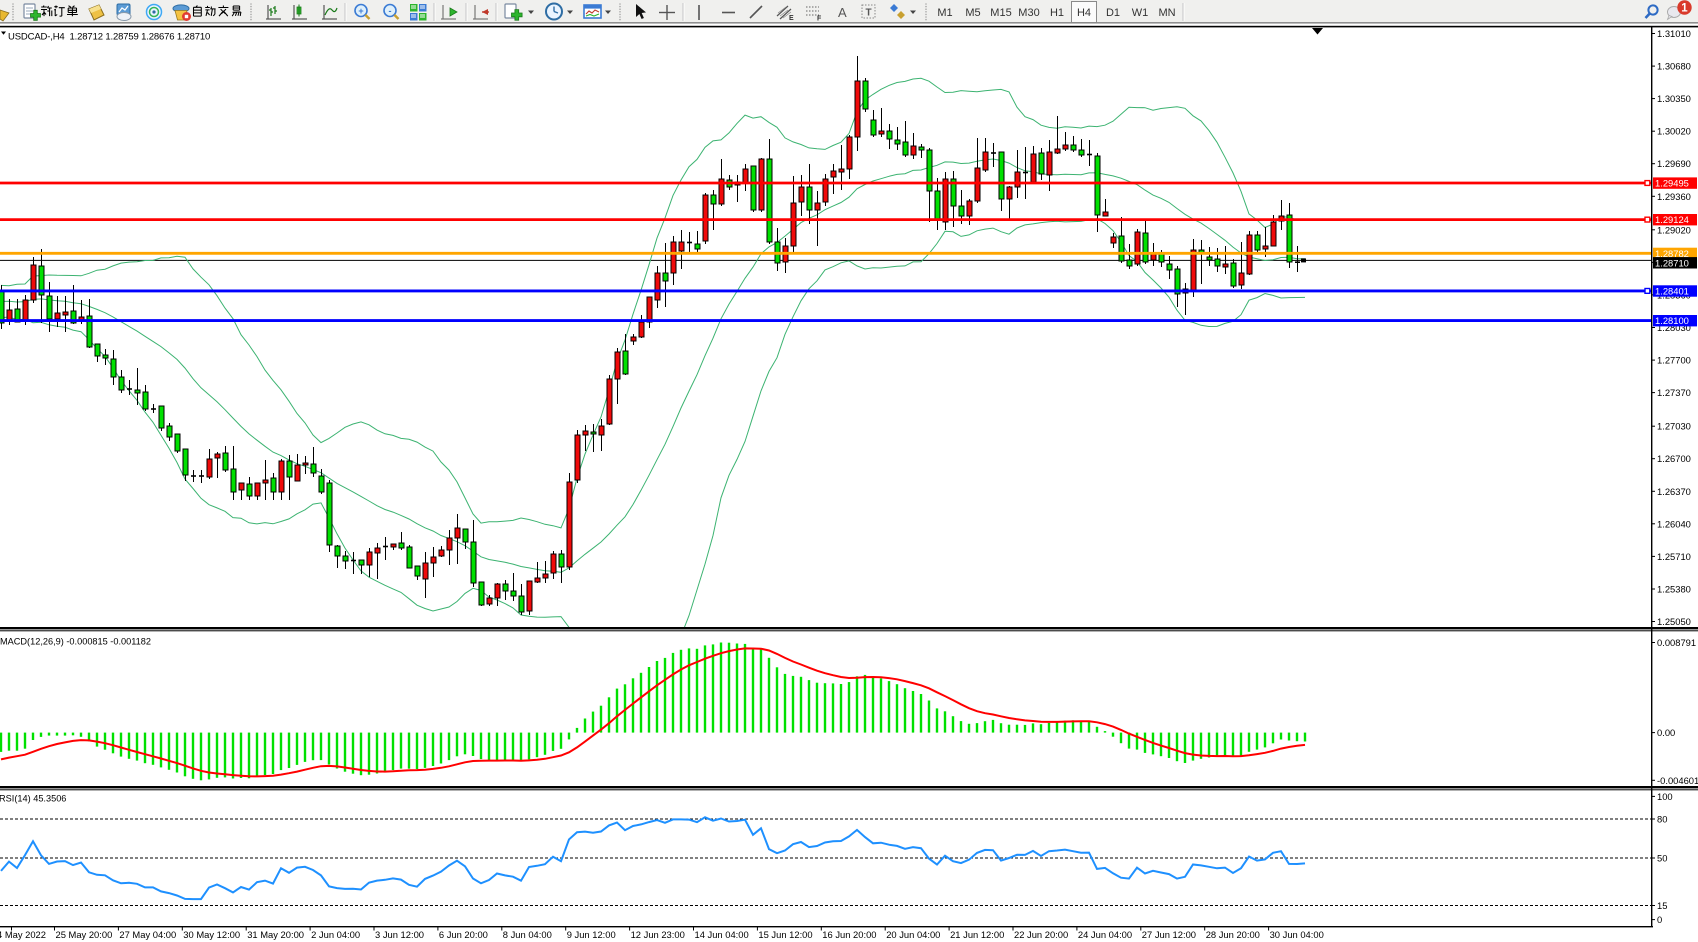 The image size is (1698, 942). I want to click on svg-text: 12 Jun 23:00, so click(658, 934).